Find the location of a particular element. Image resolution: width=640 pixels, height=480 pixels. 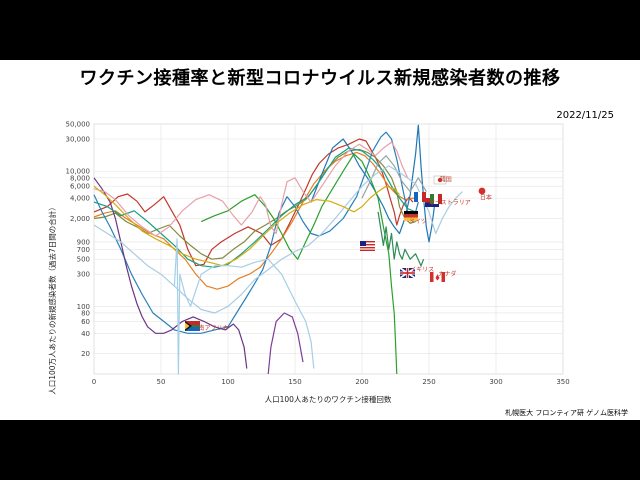

x-tick-label: 50 is located at coordinates (161, 382).